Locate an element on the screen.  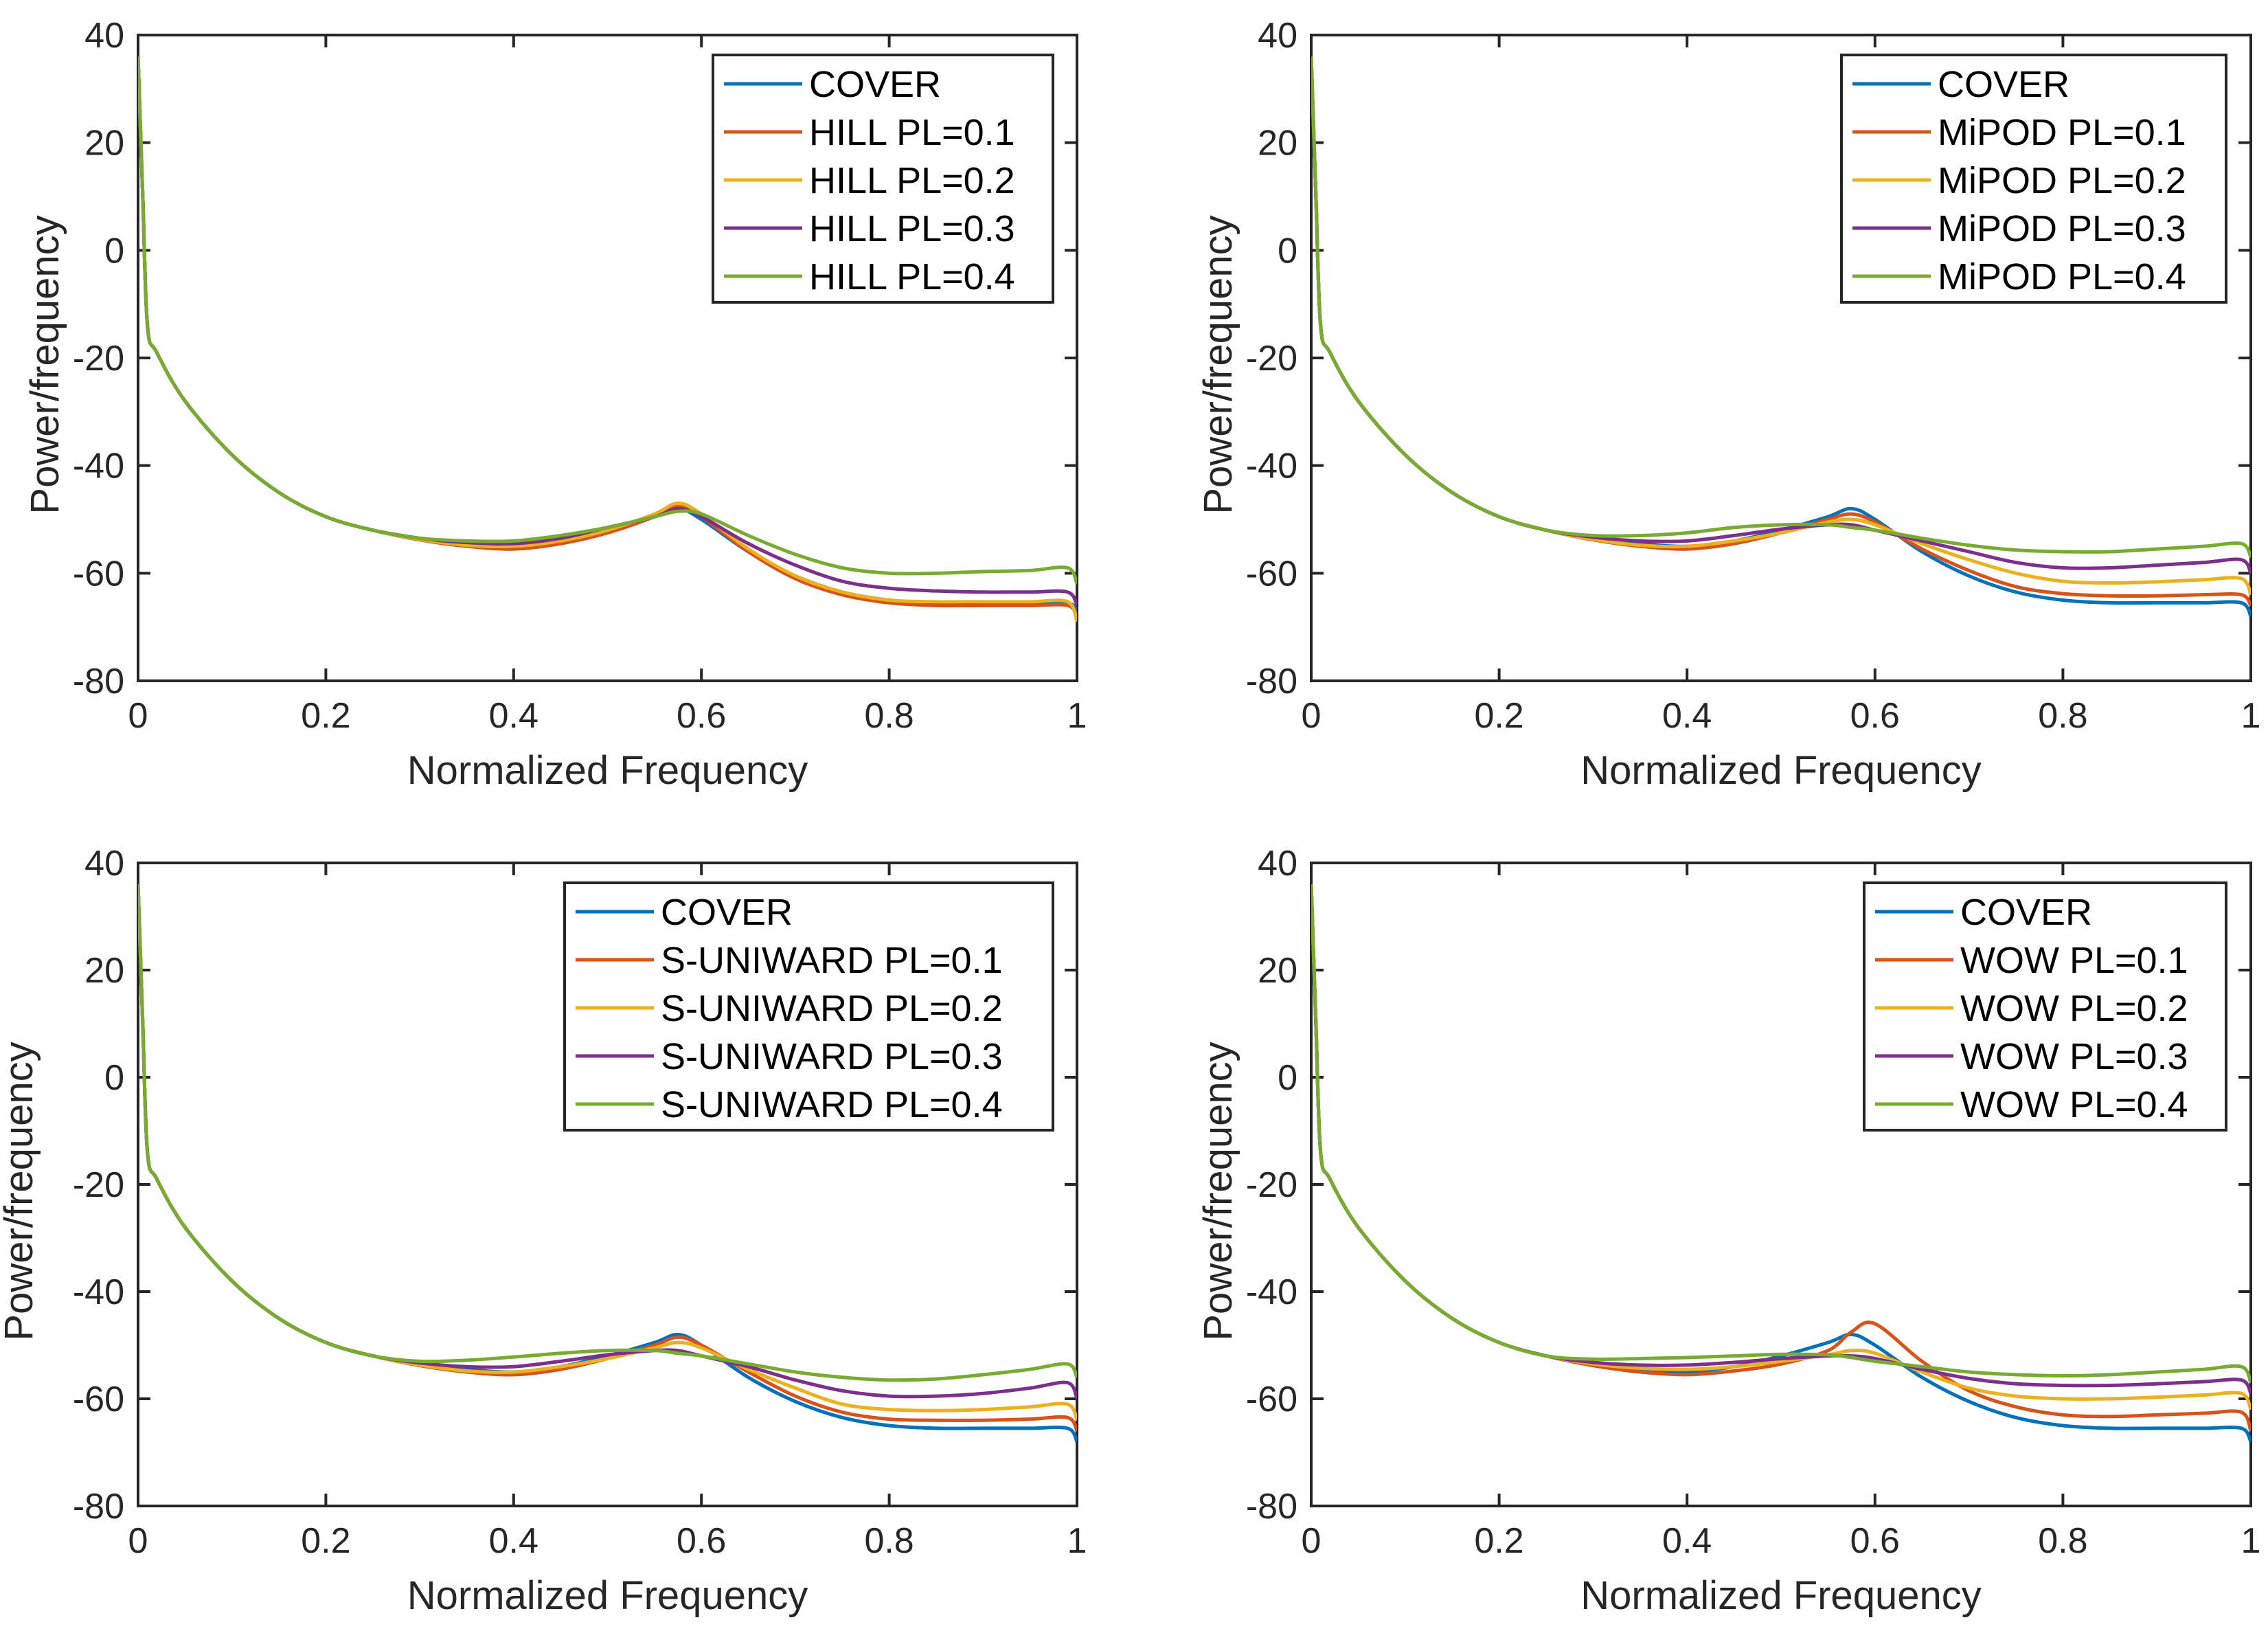
legend-entry: S-UNIWARD PL=0.4 is located at coordinates (832, 1104).